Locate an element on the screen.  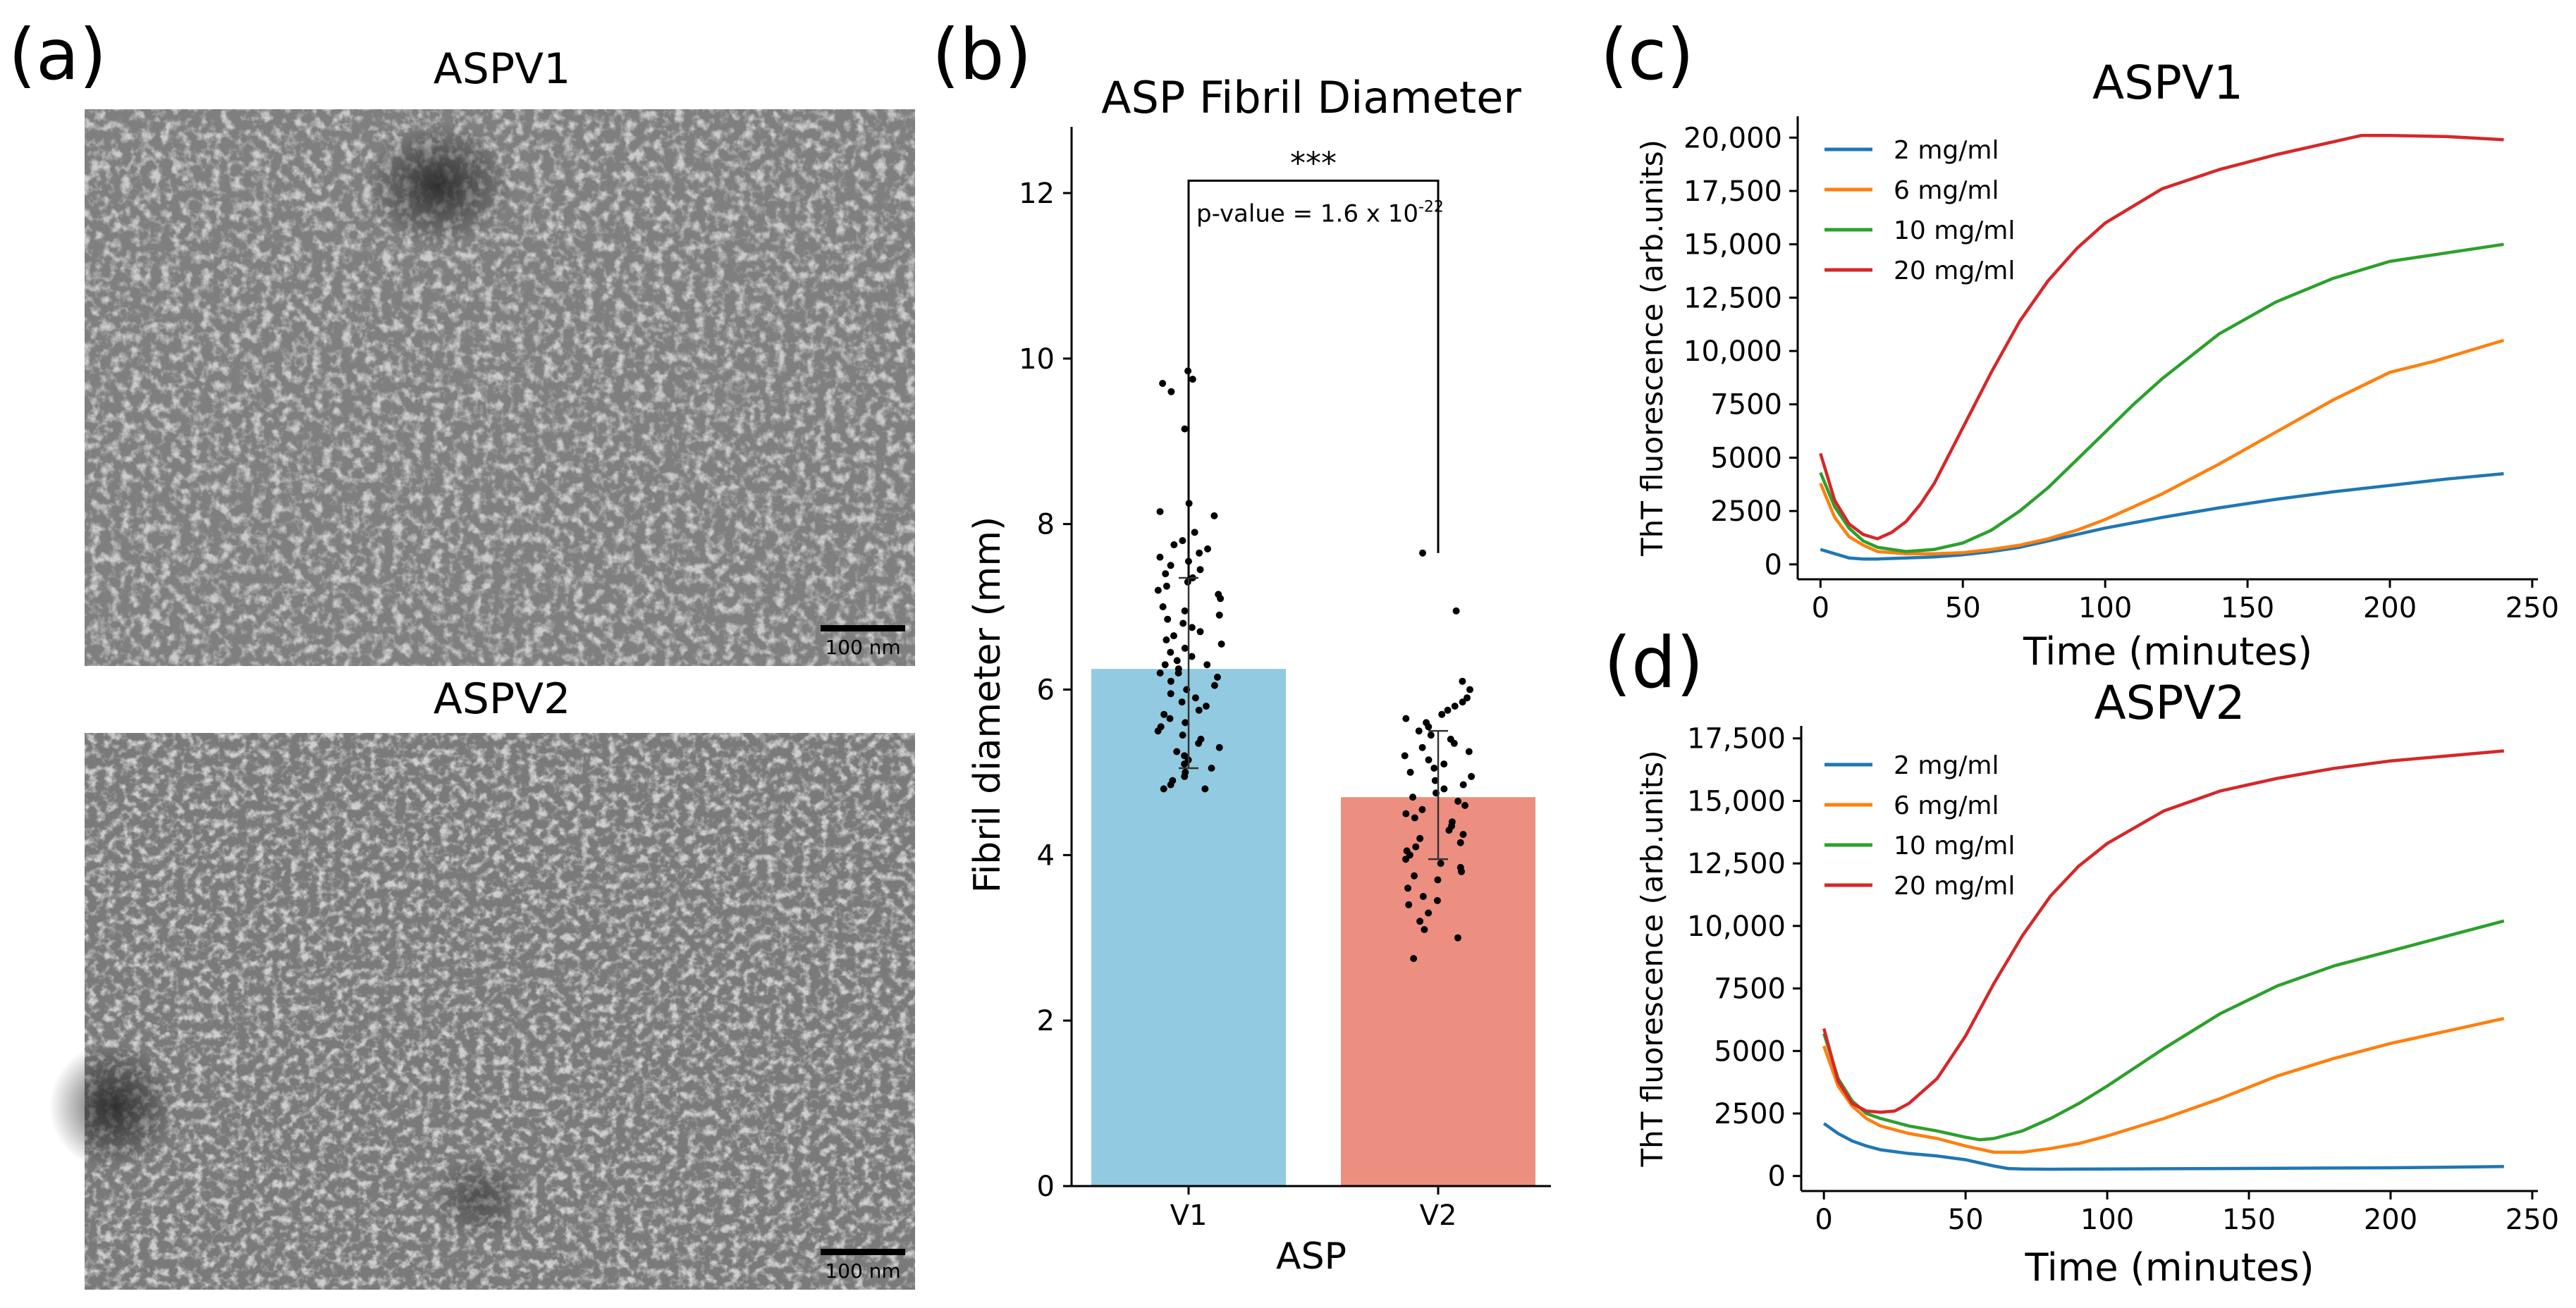
tem-image-aspv2: 100 nm is located at coordinates (482, 1012).